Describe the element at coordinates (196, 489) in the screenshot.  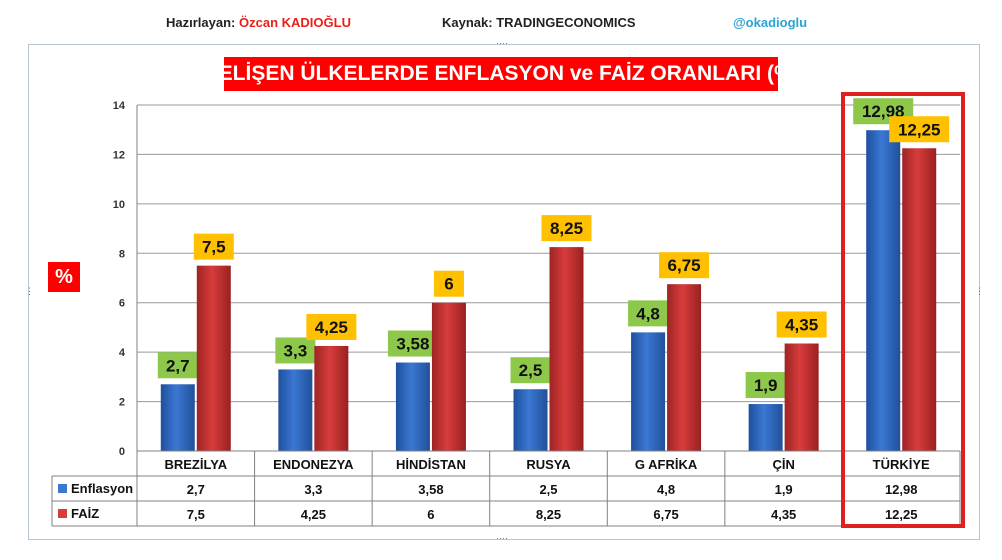
I see `table-cell: 2,7` at that location.